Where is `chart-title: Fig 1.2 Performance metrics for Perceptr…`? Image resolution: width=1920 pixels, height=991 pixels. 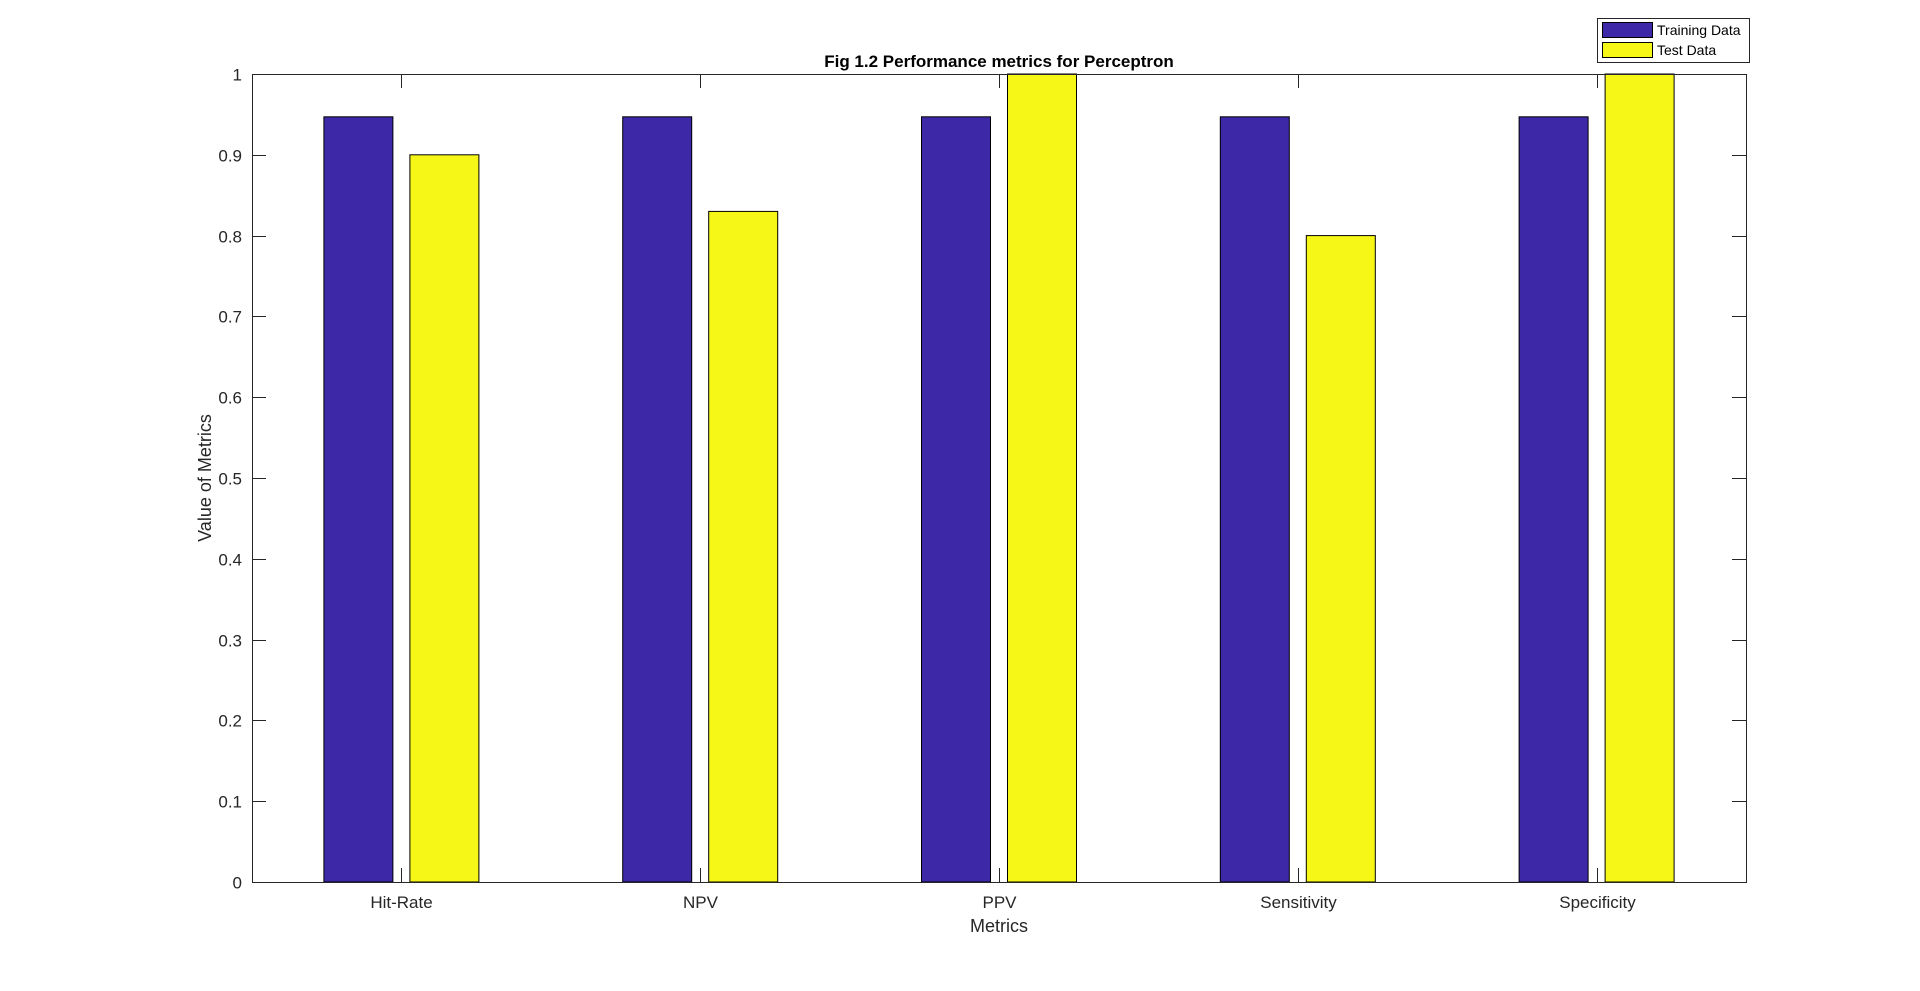
chart-title: Fig 1.2 Performance metrics for Perceptr… is located at coordinates (999, 61).